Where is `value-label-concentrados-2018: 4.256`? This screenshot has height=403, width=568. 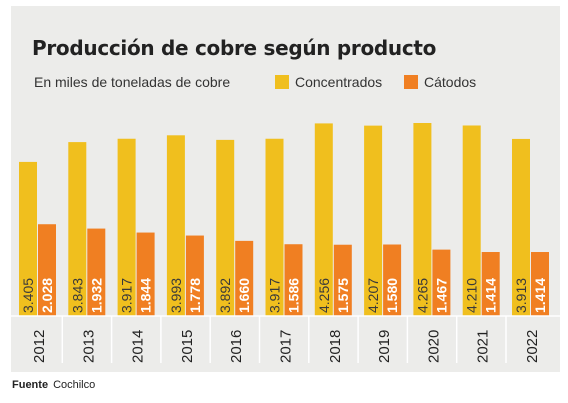 value-label-concentrados-2018: 4.256 is located at coordinates (324, 295).